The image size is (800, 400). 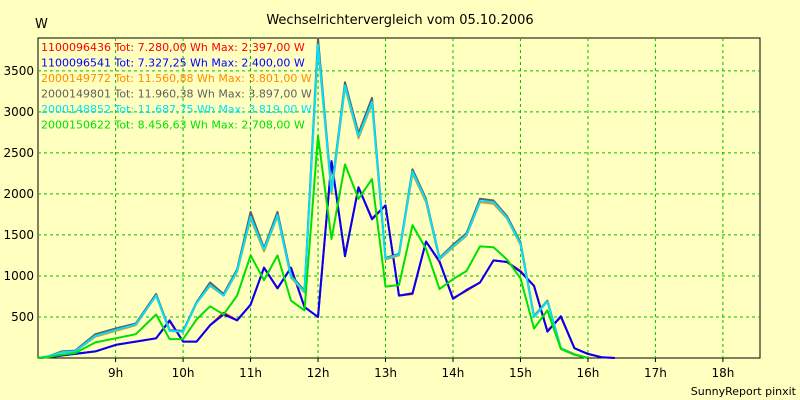 What do you see at coordinates (421, 369) in the screenshot?
I see `x-axis-ticks: 9h 10h 11h 12h 13h 14h 15h 16h 17h 18h` at bounding box center [421, 369].